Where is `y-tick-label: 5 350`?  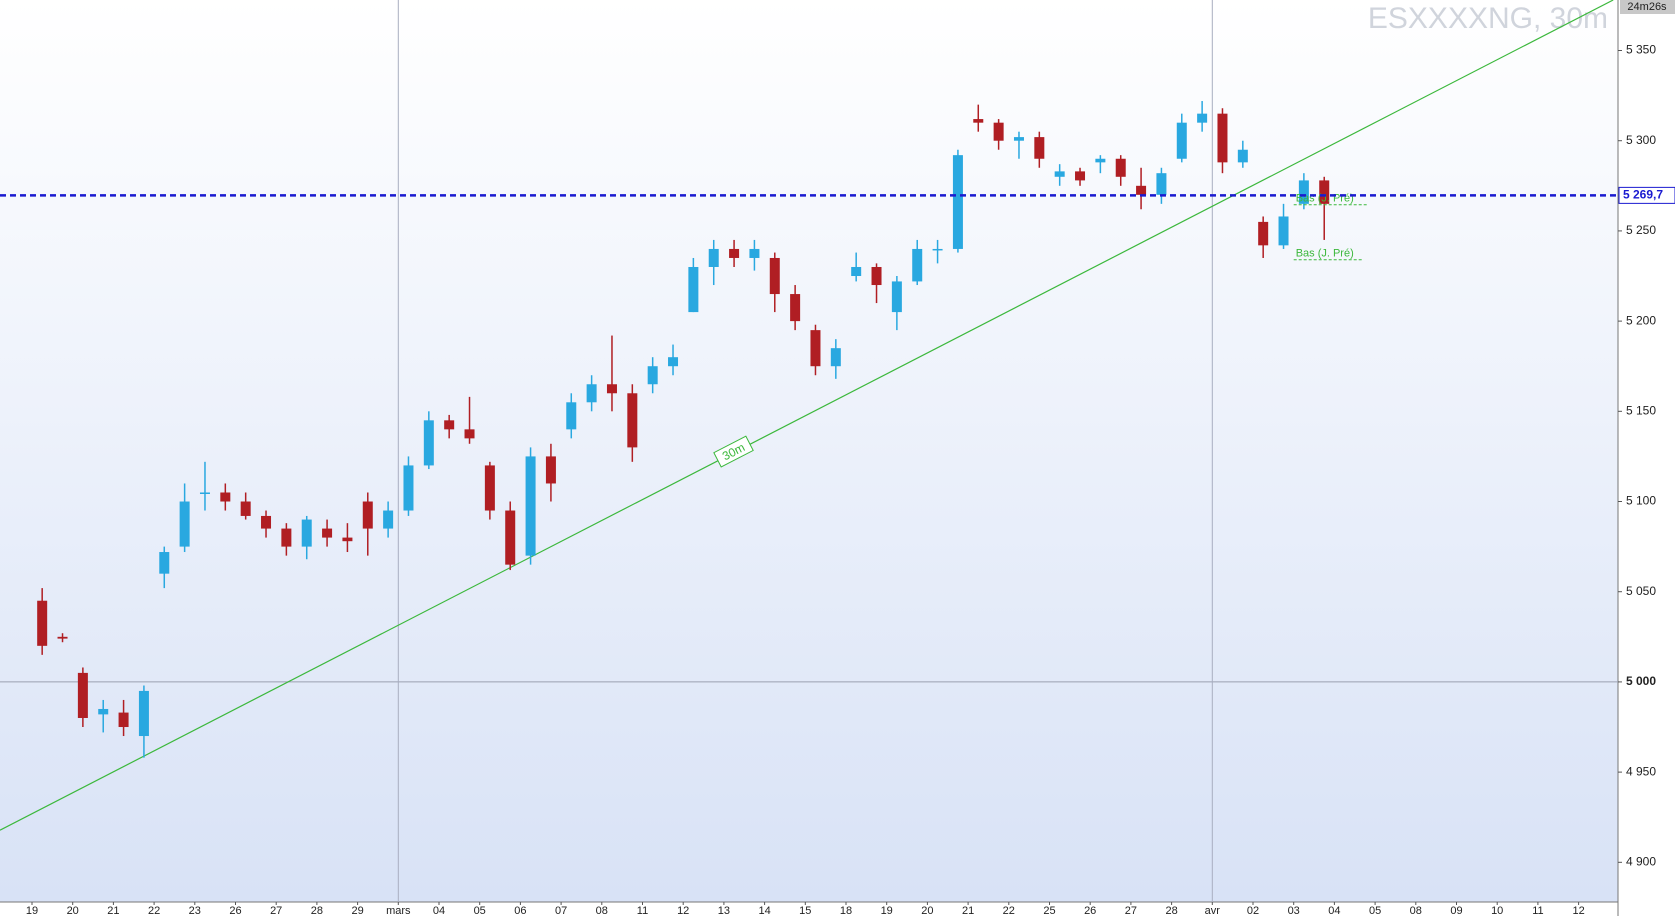
y-tick-label: 5 350 is located at coordinates (1641, 50).